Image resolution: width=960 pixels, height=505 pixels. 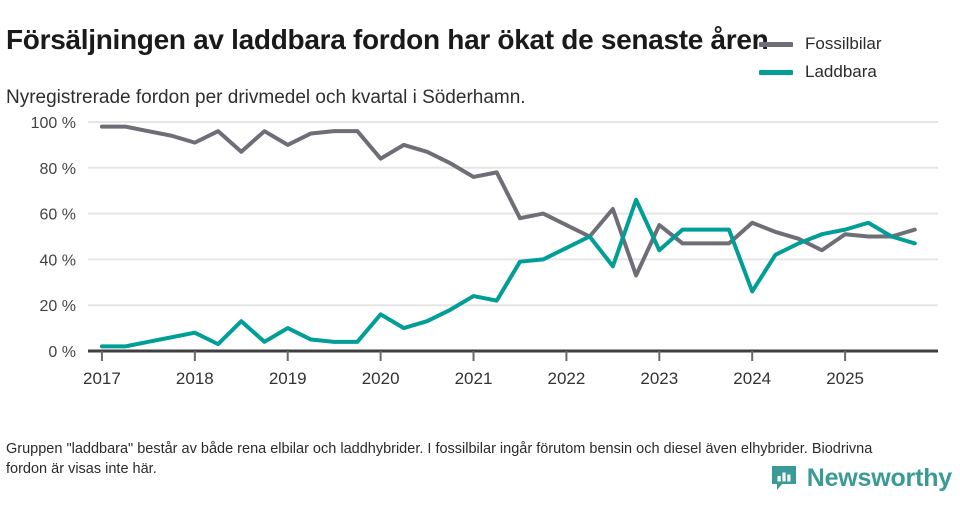 What do you see at coordinates (776, 44) in the screenshot?
I see `legend-swatch-fossilbilar` at bounding box center [776, 44].